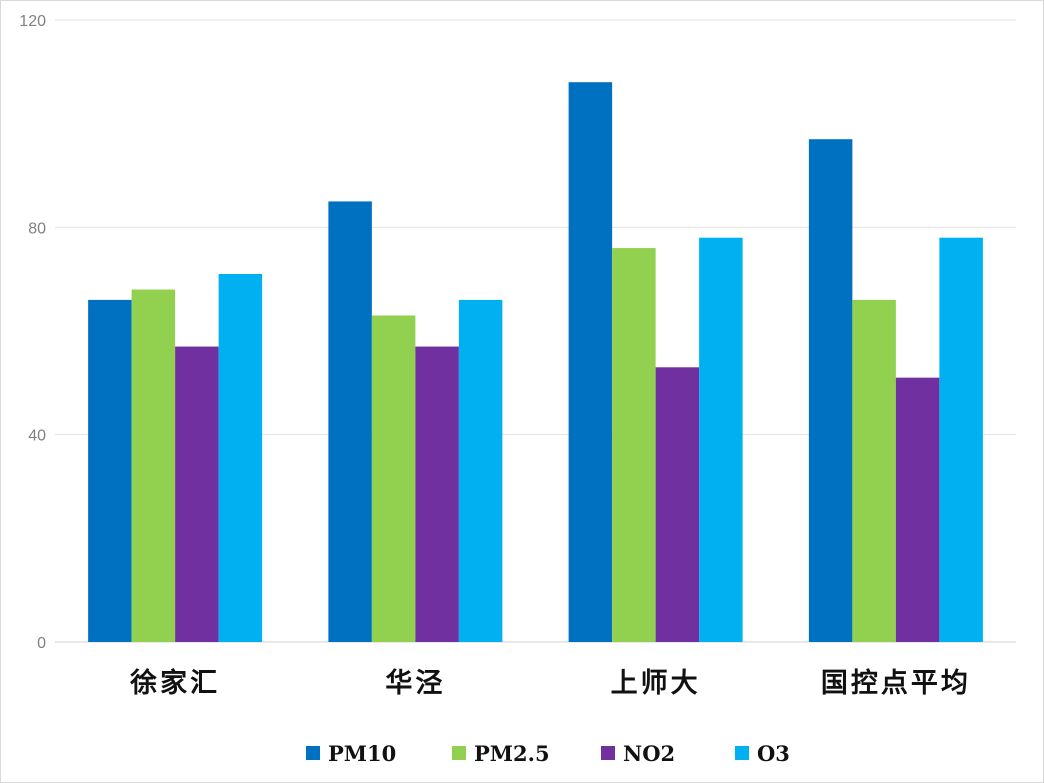  I want to click on legend-label: NO2, so click(649, 753).